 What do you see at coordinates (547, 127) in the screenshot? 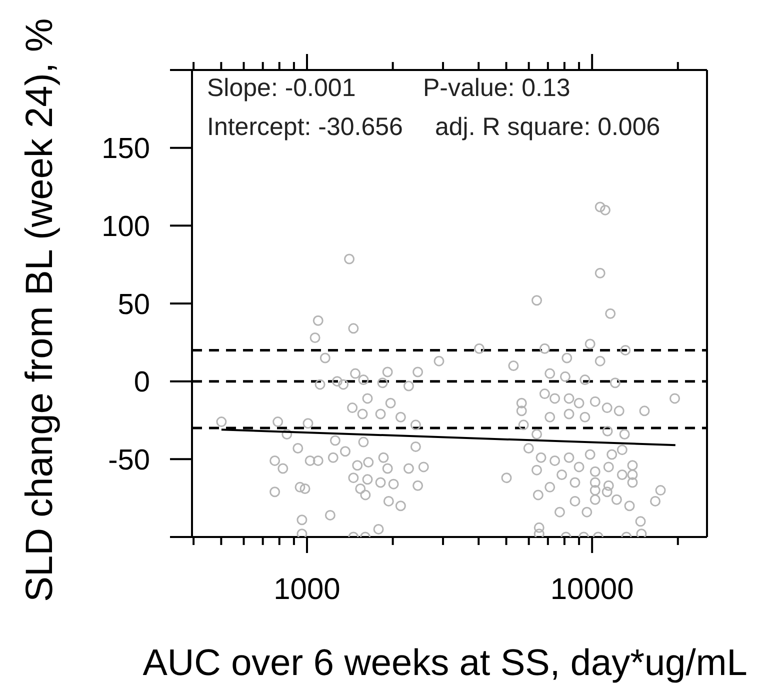
I see `annotation: adj. R square: 0.006` at bounding box center [547, 127].